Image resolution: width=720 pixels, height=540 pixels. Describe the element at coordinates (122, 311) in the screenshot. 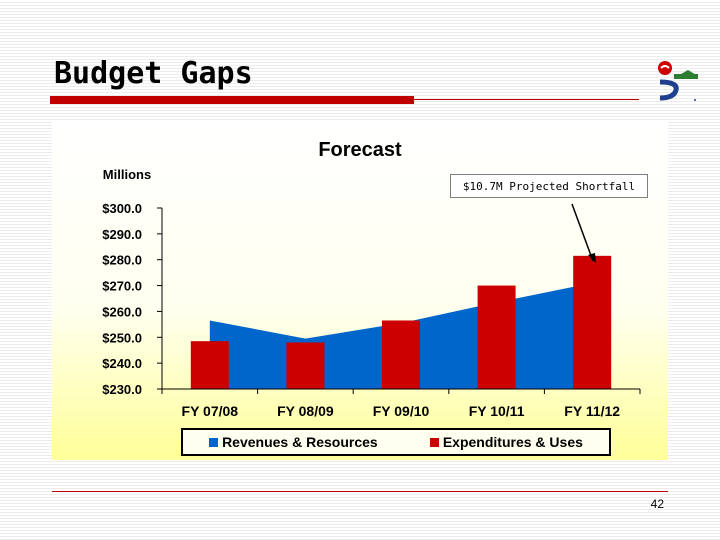

I see `y-tick-label: $260.0` at that location.